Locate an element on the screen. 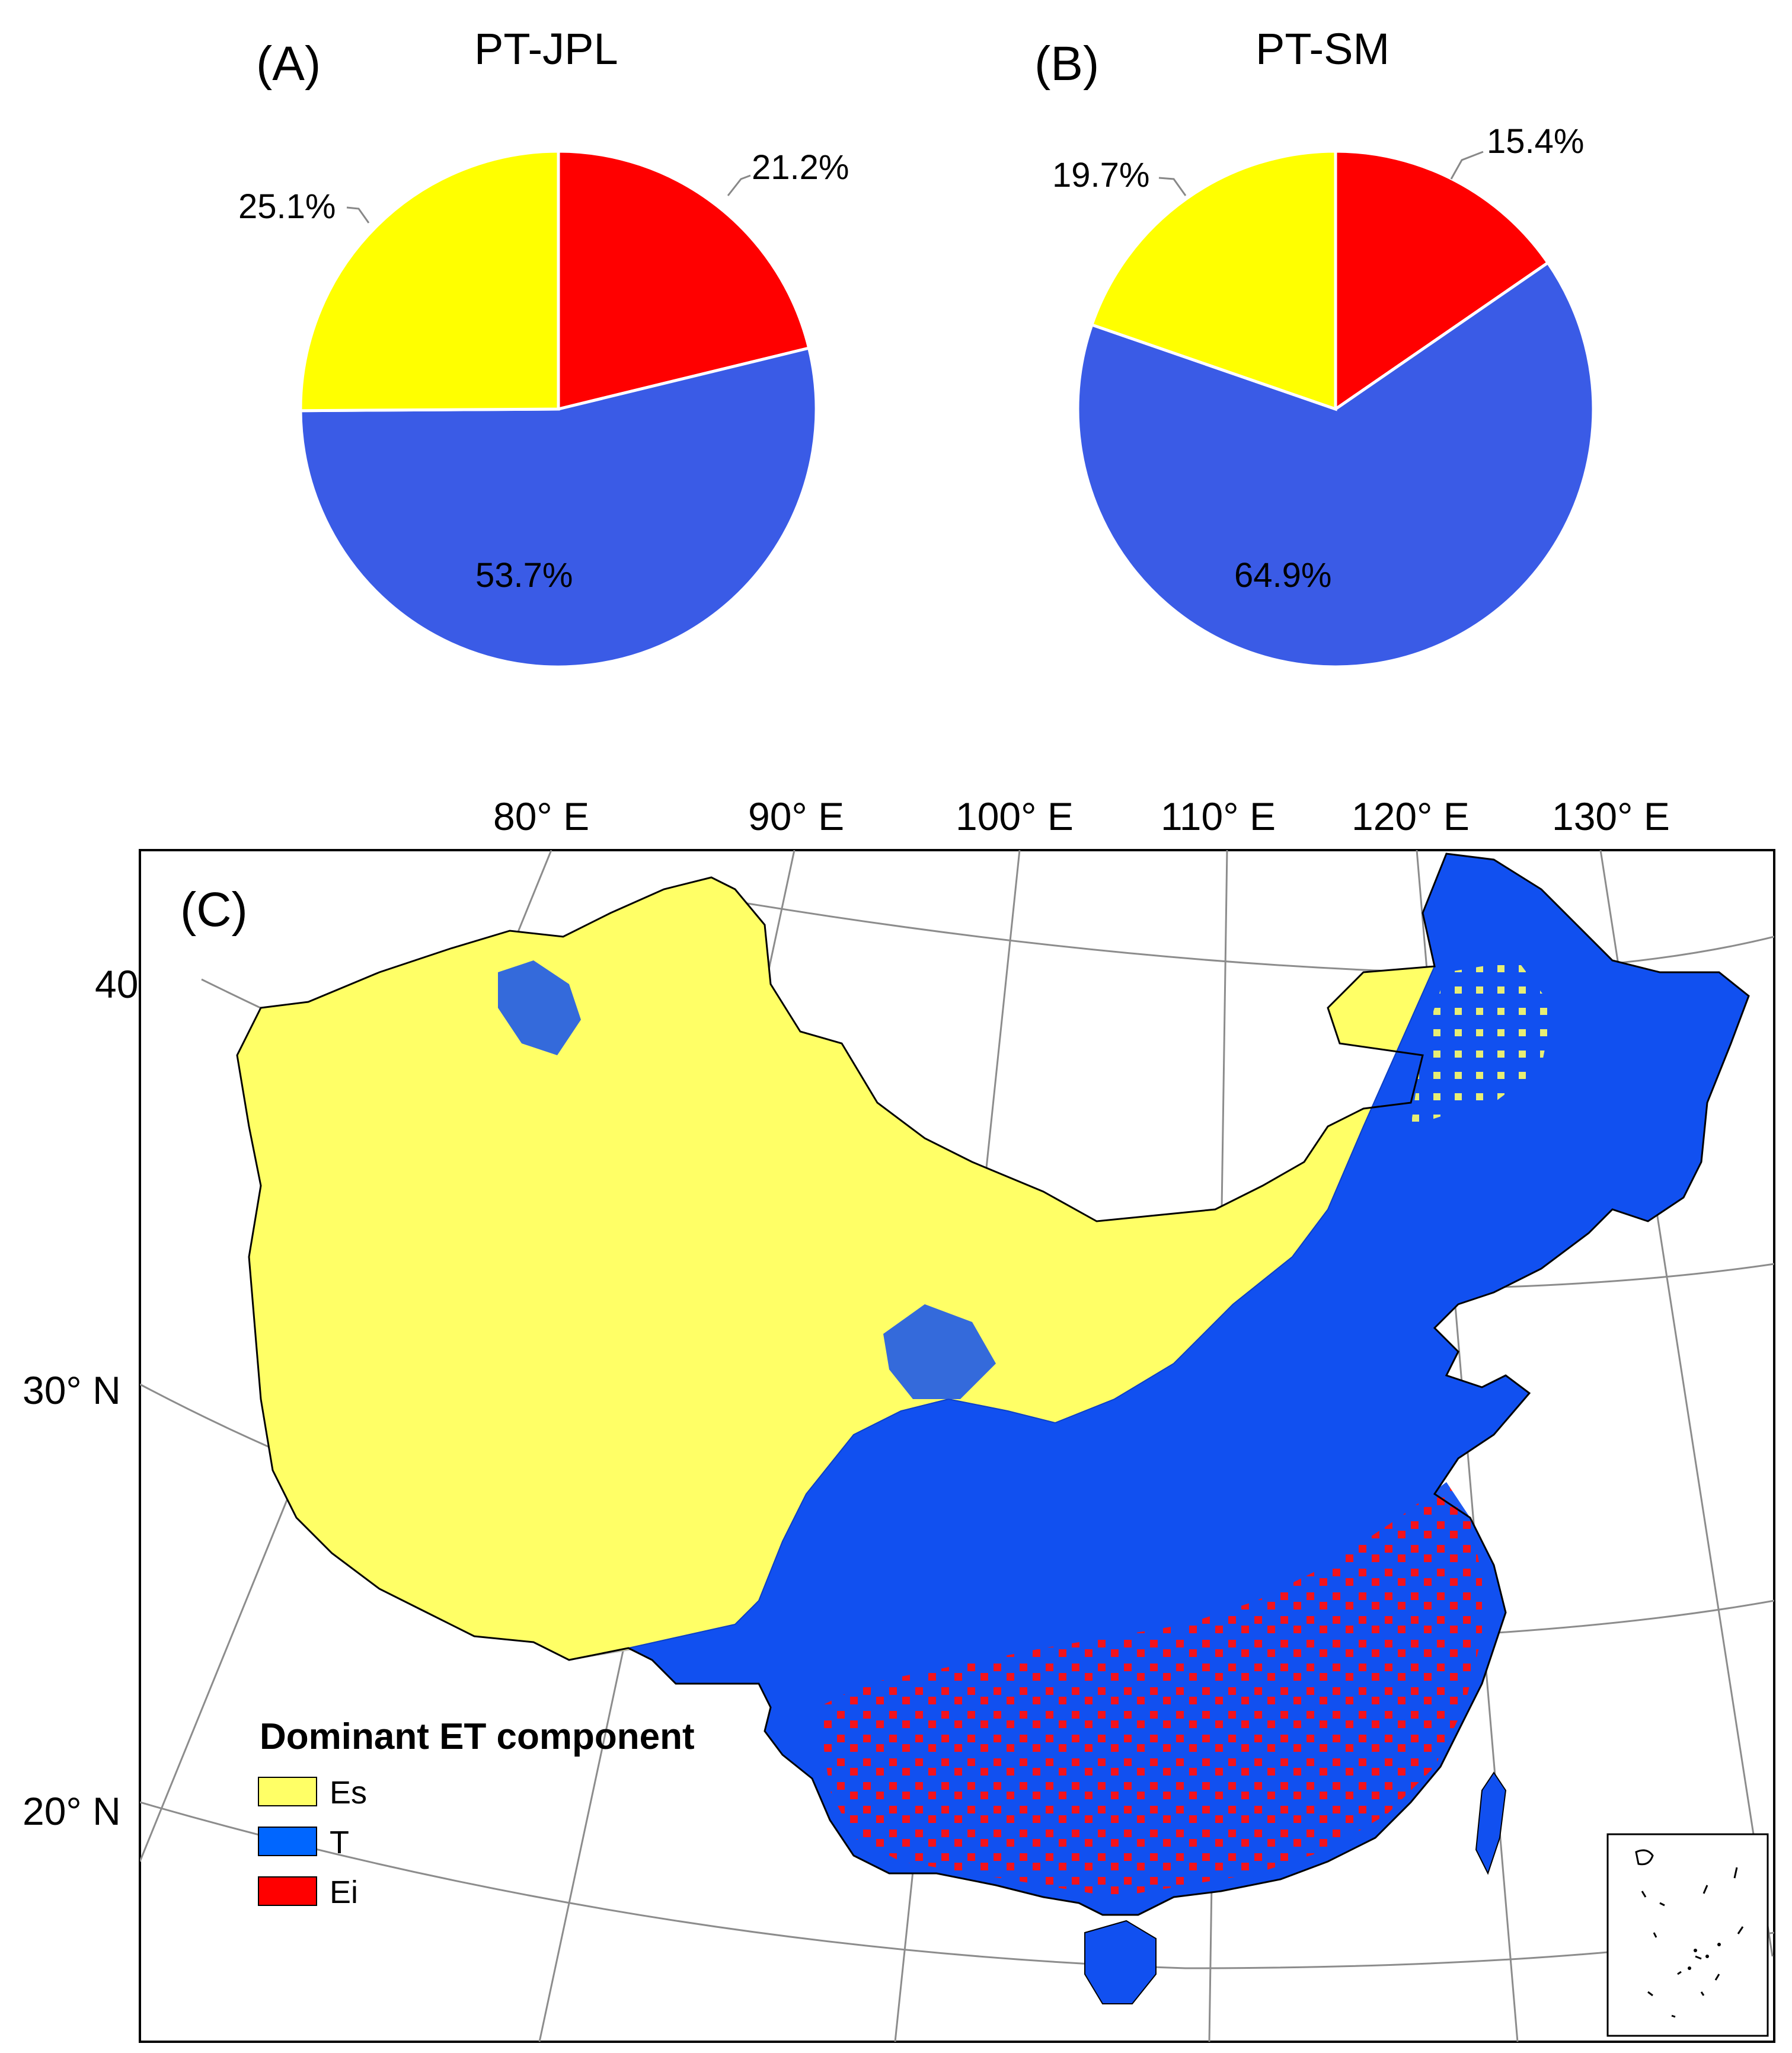  pie-slice-a-ei is located at coordinates (684, 280).